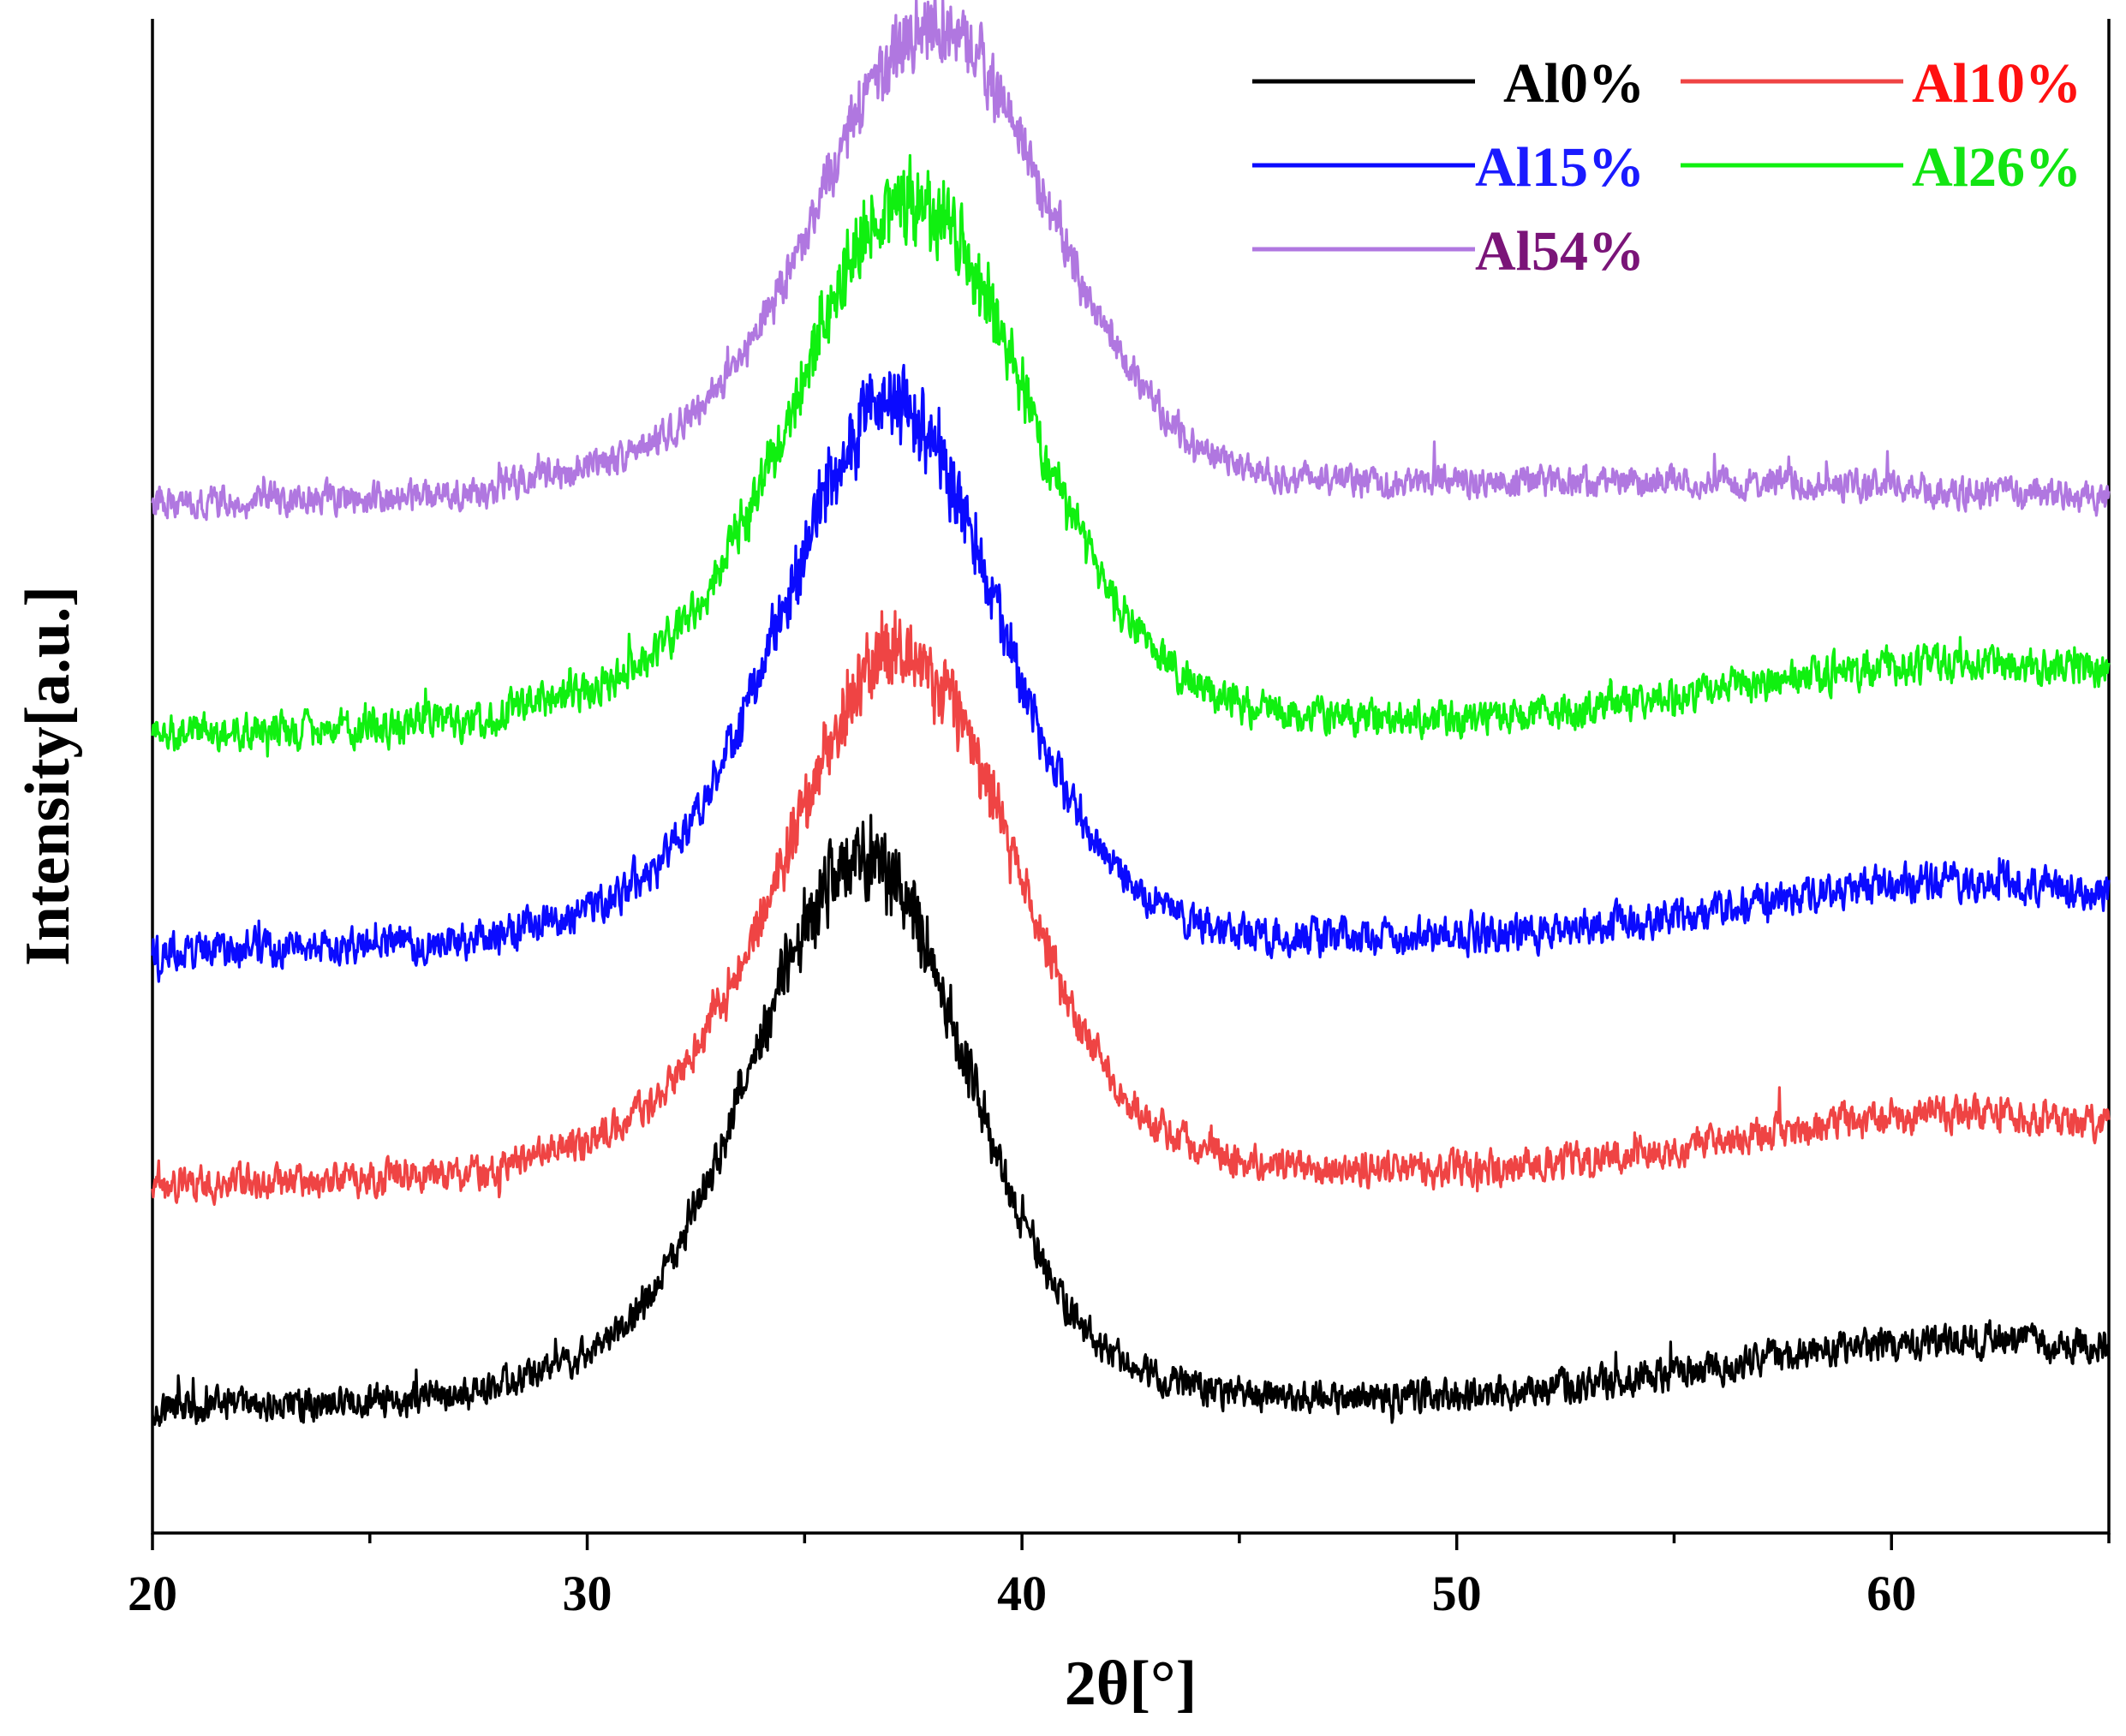  What do you see at coordinates (1560, 251) in the screenshot?
I see `legend-label: Al54%` at bounding box center [1560, 251].